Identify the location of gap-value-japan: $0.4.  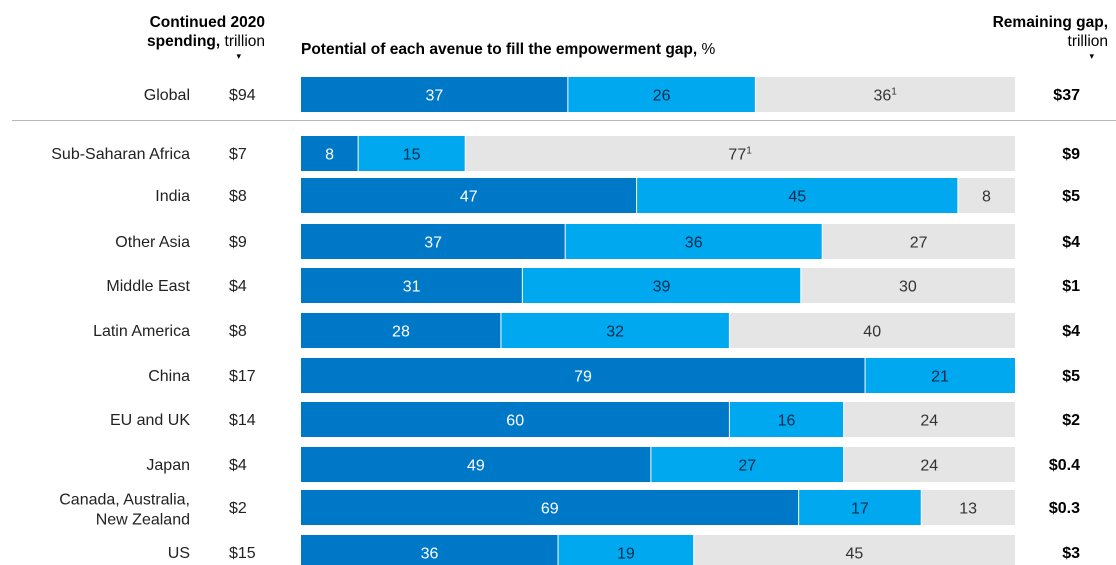
(1064, 465).